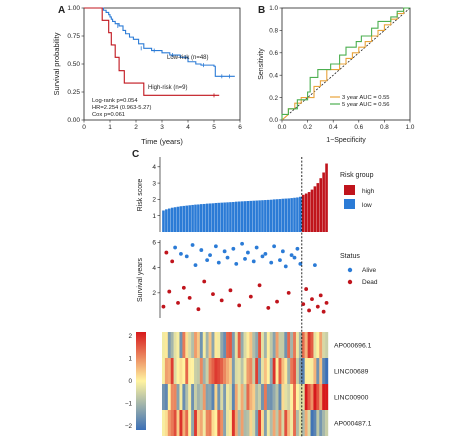  Describe the element at coordinates (141, 381) in the screenshot. I see `heatmap-color-scale` at that location.